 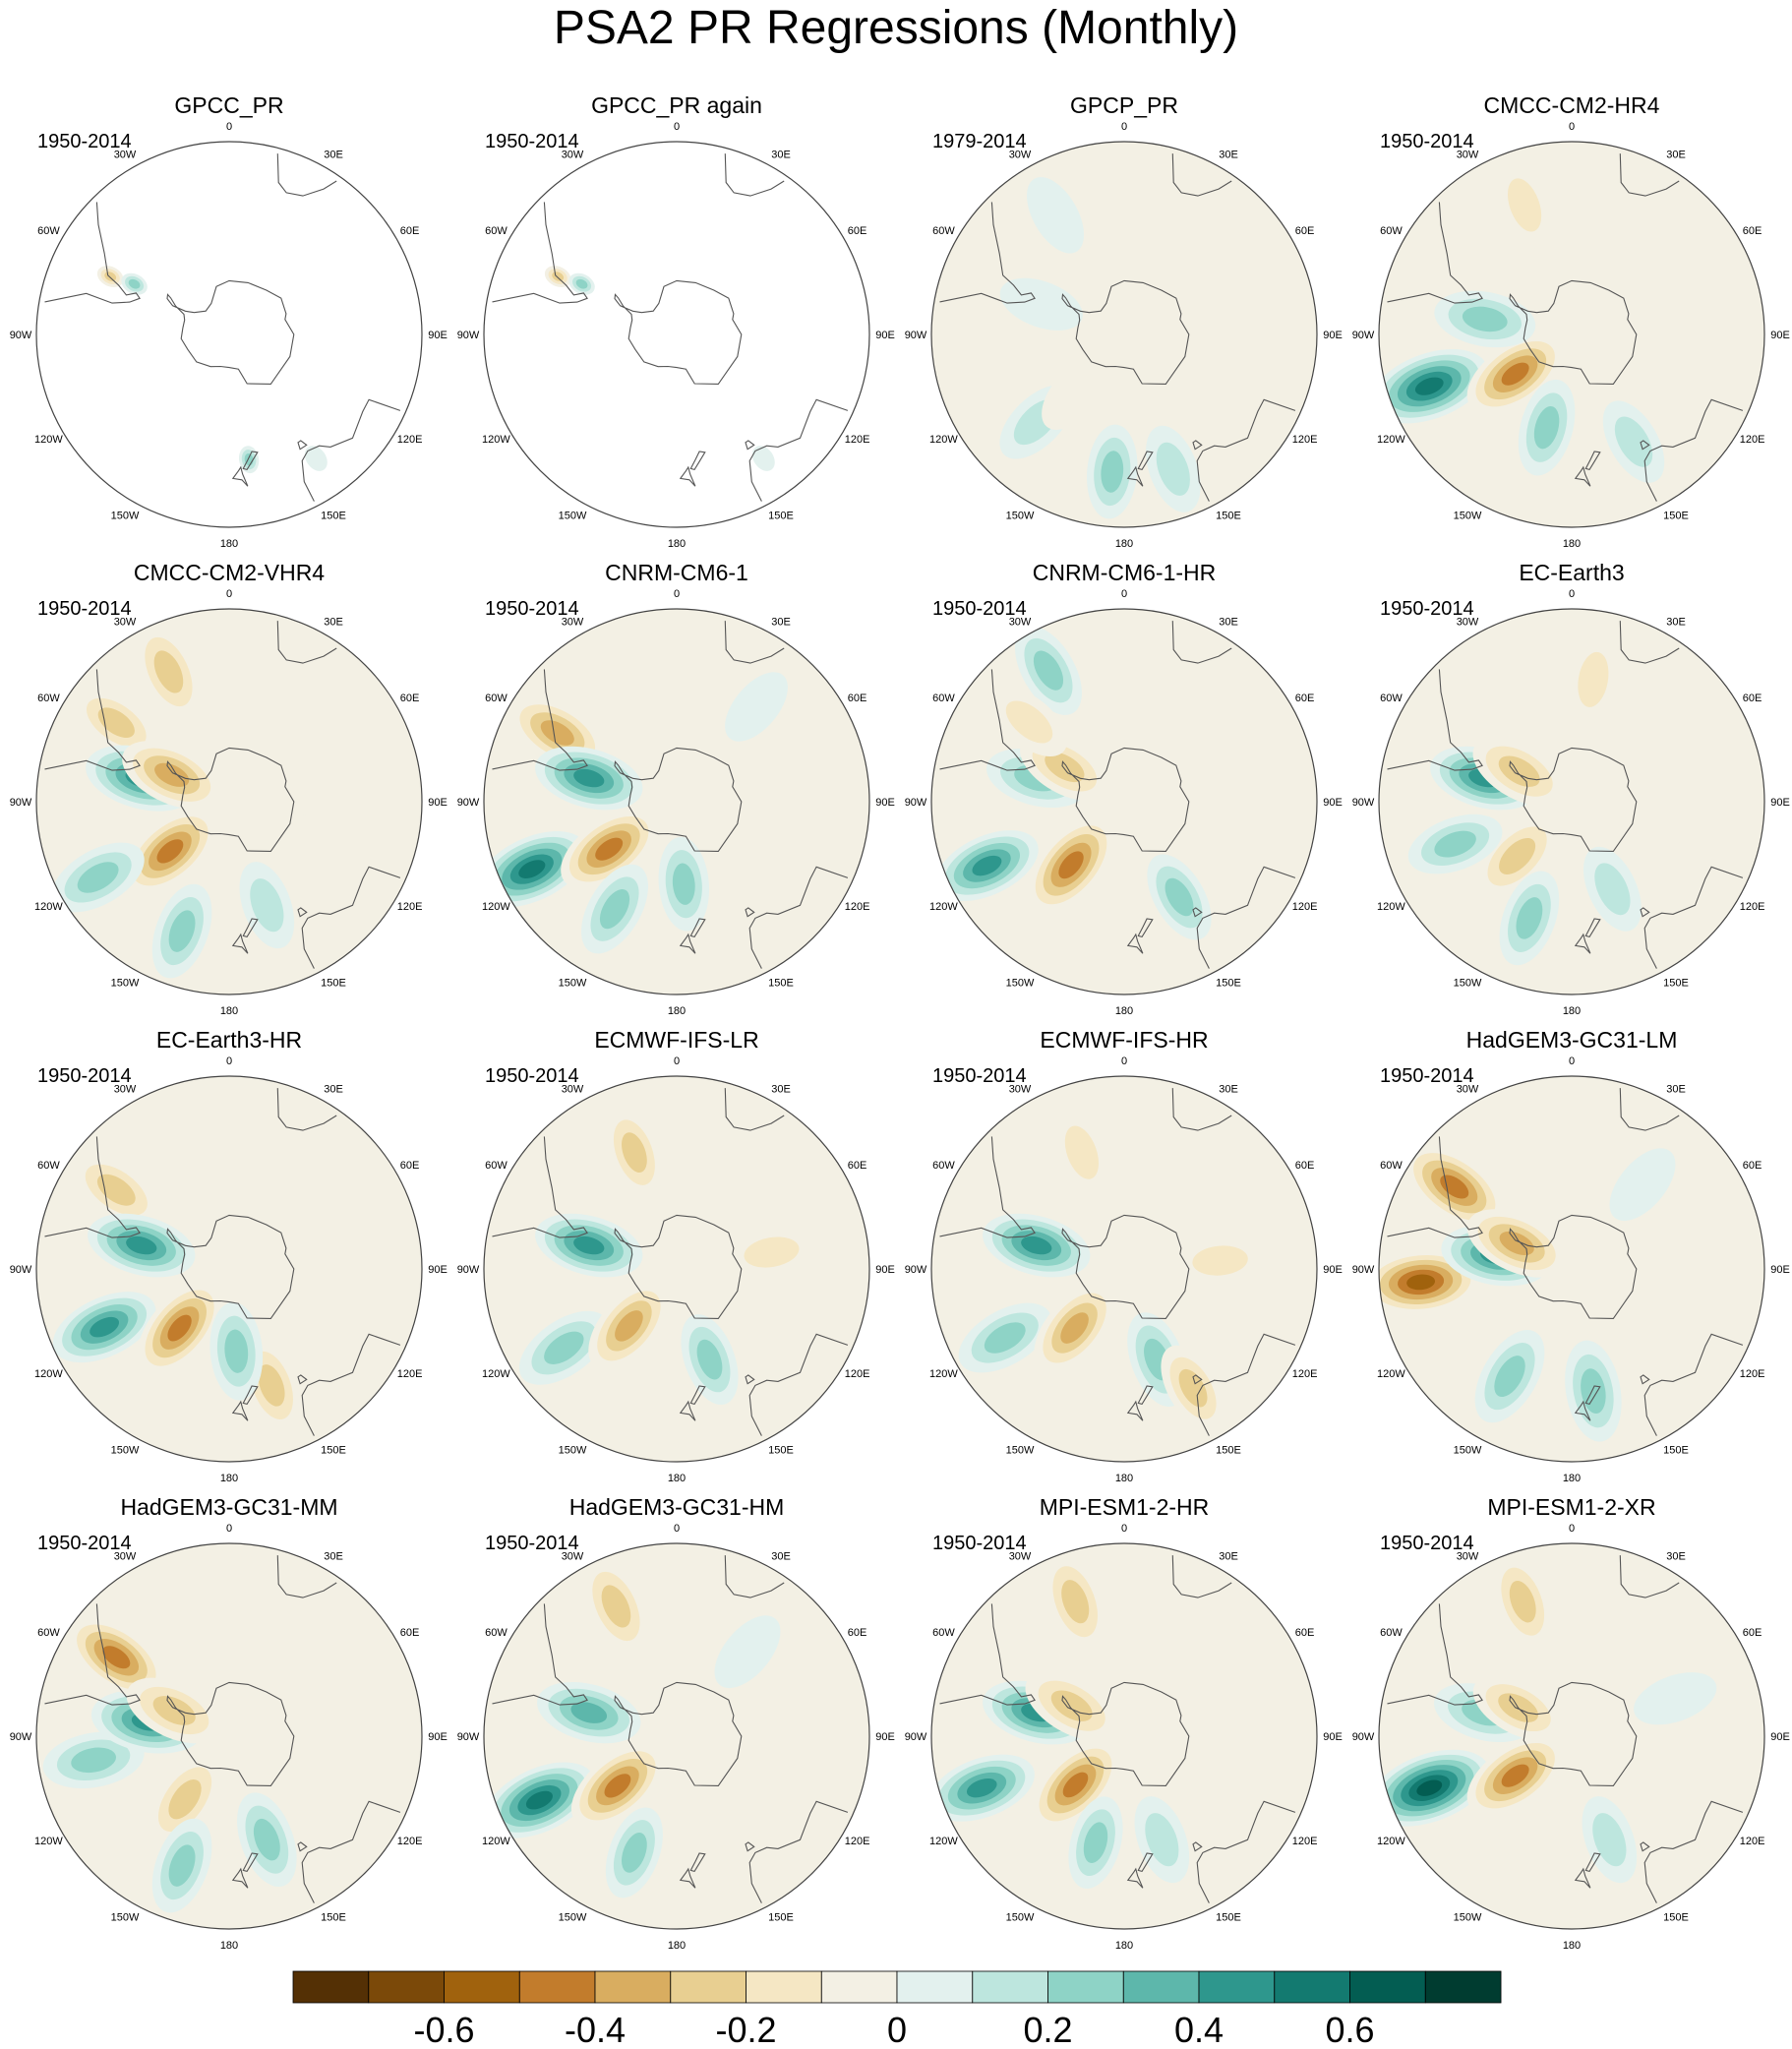 What do you see at coordinates (1124, 105) in the screenshot?
I see `panel-title: GPCP_PR` at bounding box center [1124, 105].